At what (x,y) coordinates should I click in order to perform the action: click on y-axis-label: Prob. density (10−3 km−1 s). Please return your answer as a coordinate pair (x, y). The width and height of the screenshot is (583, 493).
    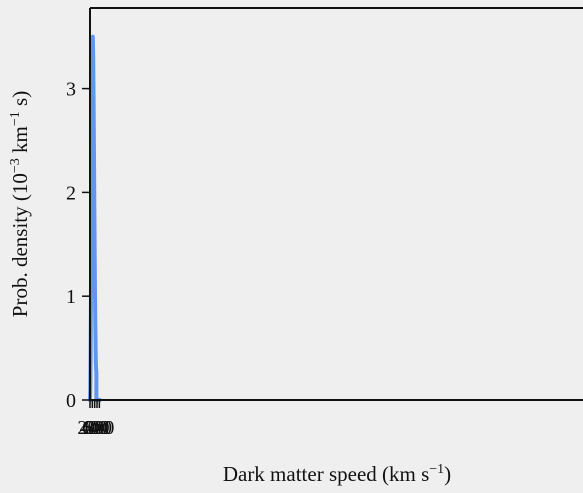
    Looking at the image, I should click on (20, 204).